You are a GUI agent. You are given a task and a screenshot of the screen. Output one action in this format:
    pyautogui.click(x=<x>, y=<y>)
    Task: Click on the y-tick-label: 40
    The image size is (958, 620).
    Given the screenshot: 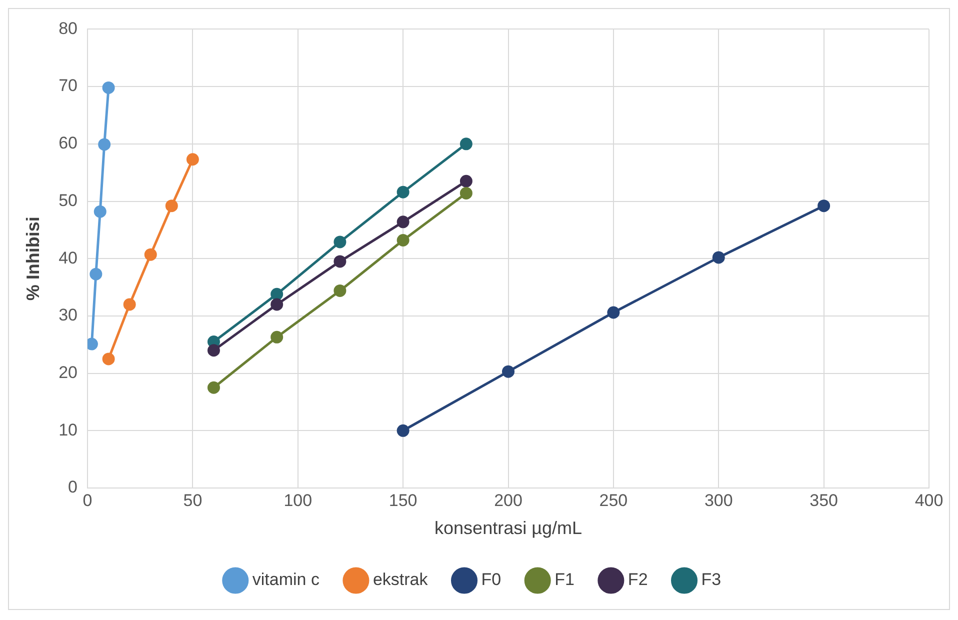 What is the action you would take?
    pyautogui.click(x=68, y=258)
    